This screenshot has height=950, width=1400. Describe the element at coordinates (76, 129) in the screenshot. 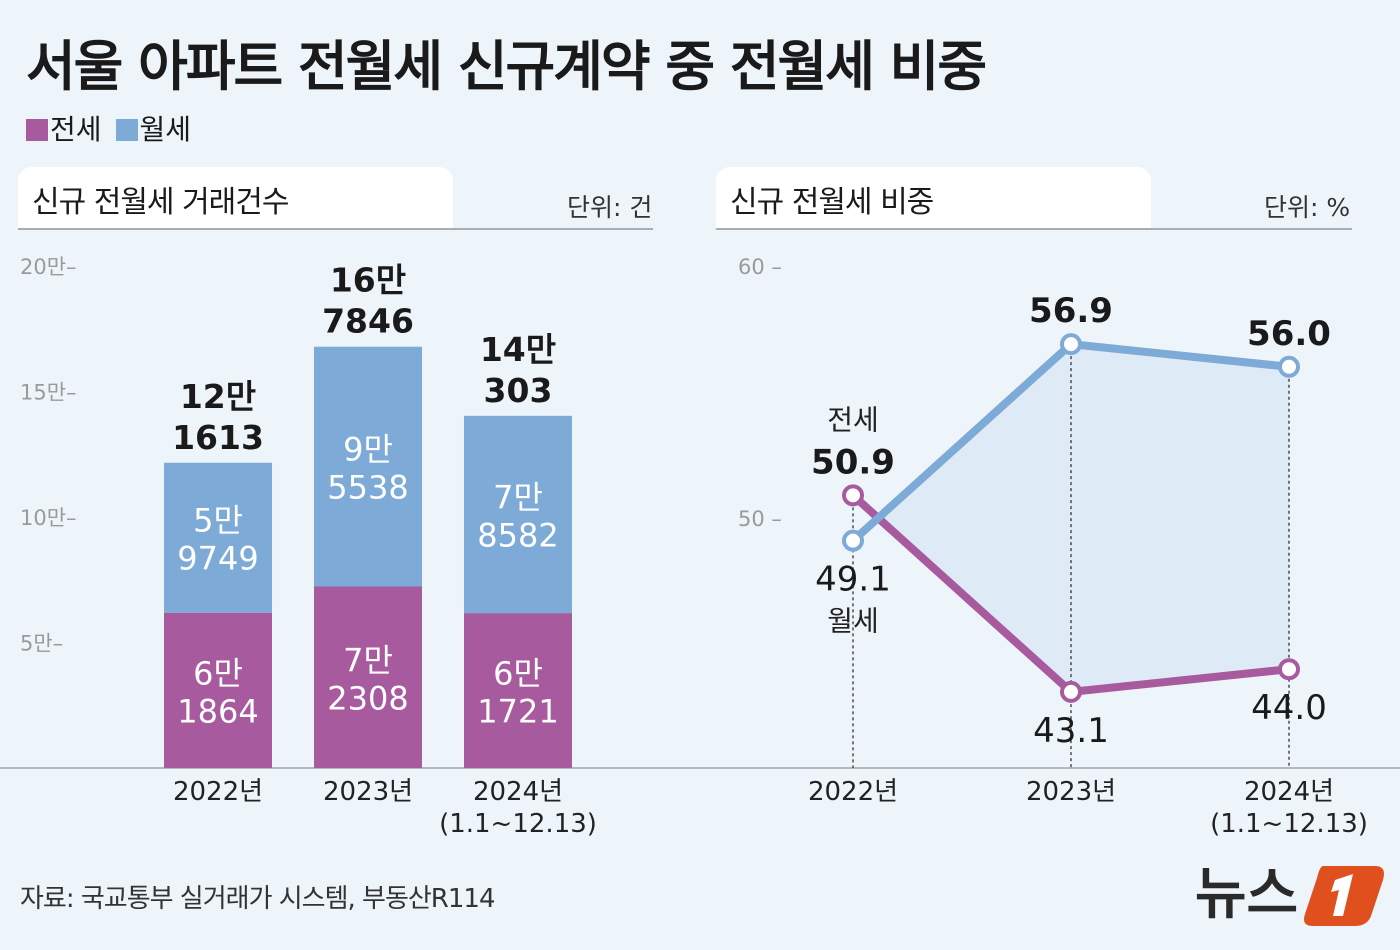

I see `legend-label: 전세` at that location.